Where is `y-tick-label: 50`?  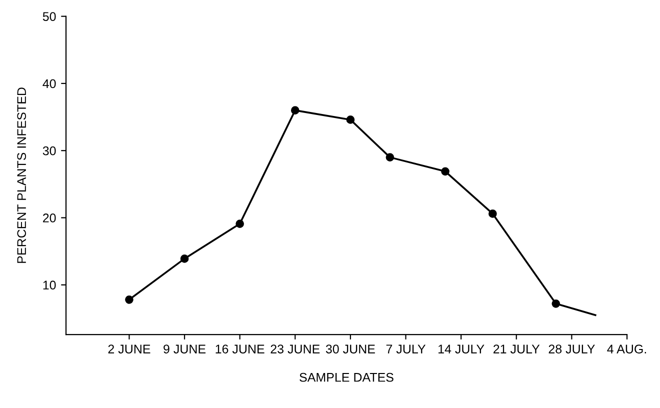
y-tick-label: 50 is located at coordinates (49, 16).